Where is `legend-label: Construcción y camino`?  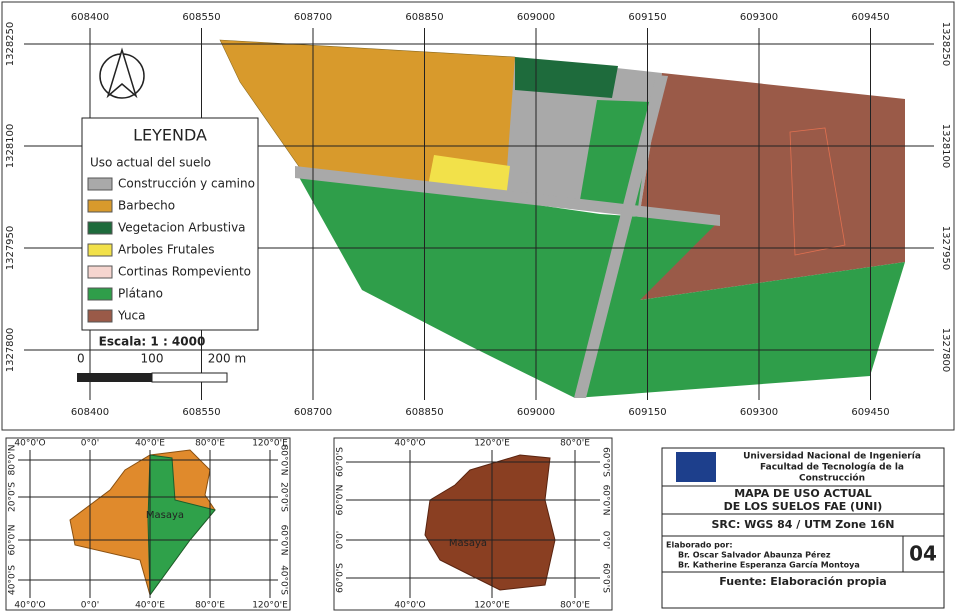 legend-label: Construcción y camino is located at coordinates (186, 184).